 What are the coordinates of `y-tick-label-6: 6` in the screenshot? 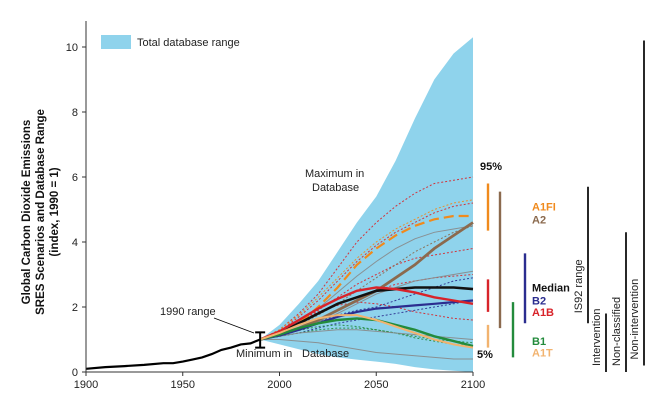 It's located at (75, 178).